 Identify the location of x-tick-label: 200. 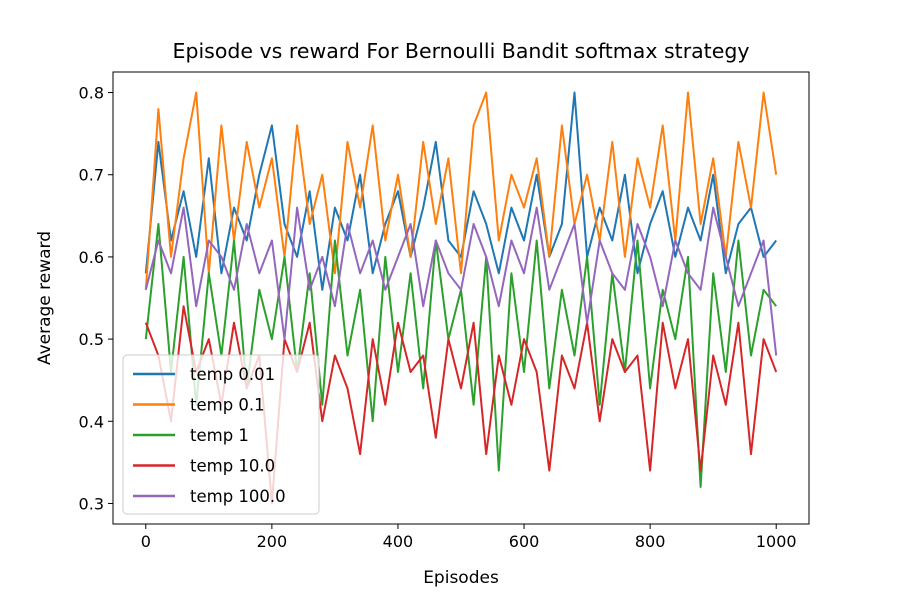
(272, 541).